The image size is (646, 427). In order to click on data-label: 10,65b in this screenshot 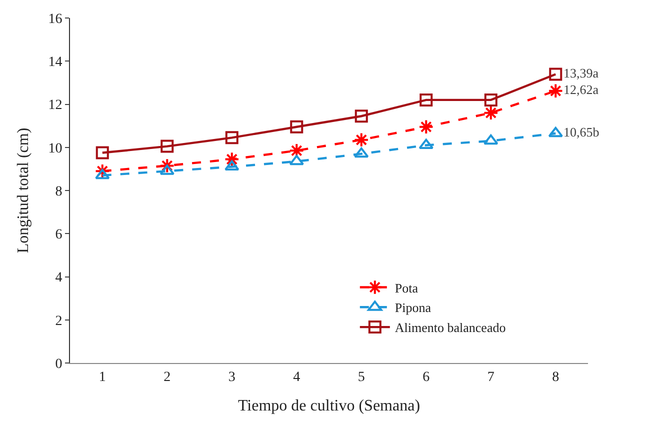, I will do `click(582, 132)`.